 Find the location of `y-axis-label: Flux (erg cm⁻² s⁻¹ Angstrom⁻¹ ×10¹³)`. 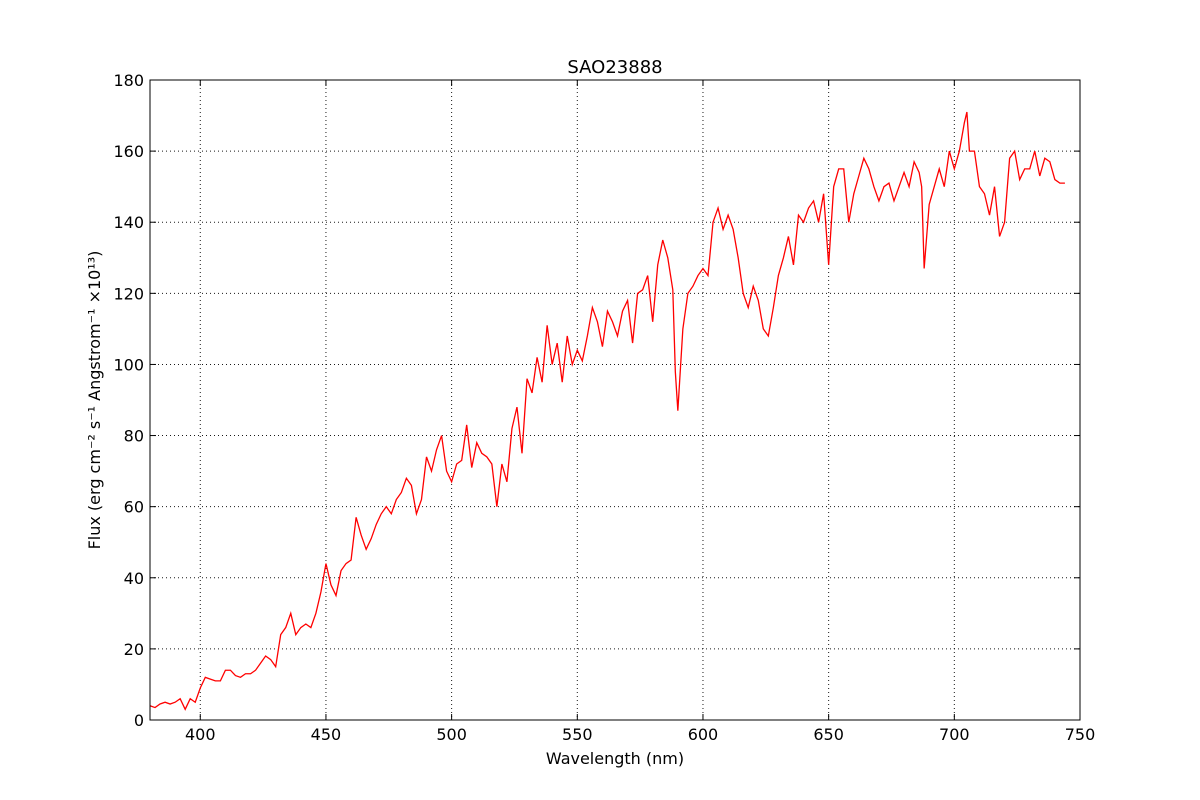

y-axis-label: Flux (erg cm⁻² s⁻¹ Angstrom⁻¹ ×10¹³) is located at coordinates (94, 400).